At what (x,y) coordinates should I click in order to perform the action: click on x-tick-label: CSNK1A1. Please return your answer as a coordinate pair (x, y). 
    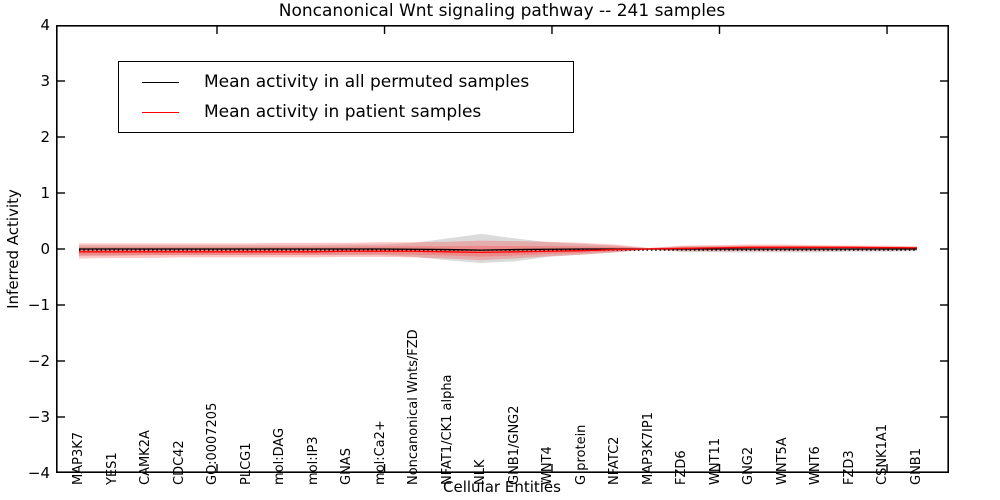
    Looking at the image, I should click on (883, 454).